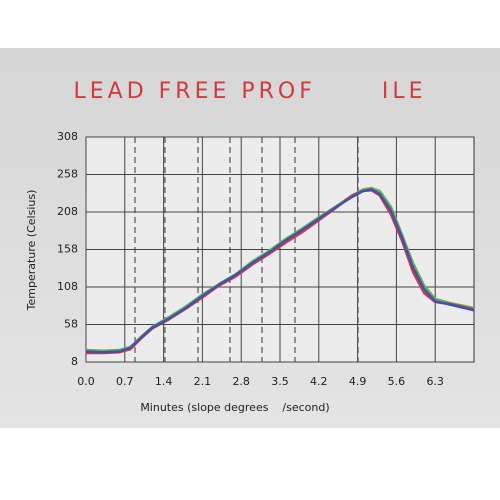 Image resolution: width=500 pixels, height=500 pixels. Describe the element at coordinates (397, 381) in the screenshot. I see `x-tick-label: 5.6` at that location.